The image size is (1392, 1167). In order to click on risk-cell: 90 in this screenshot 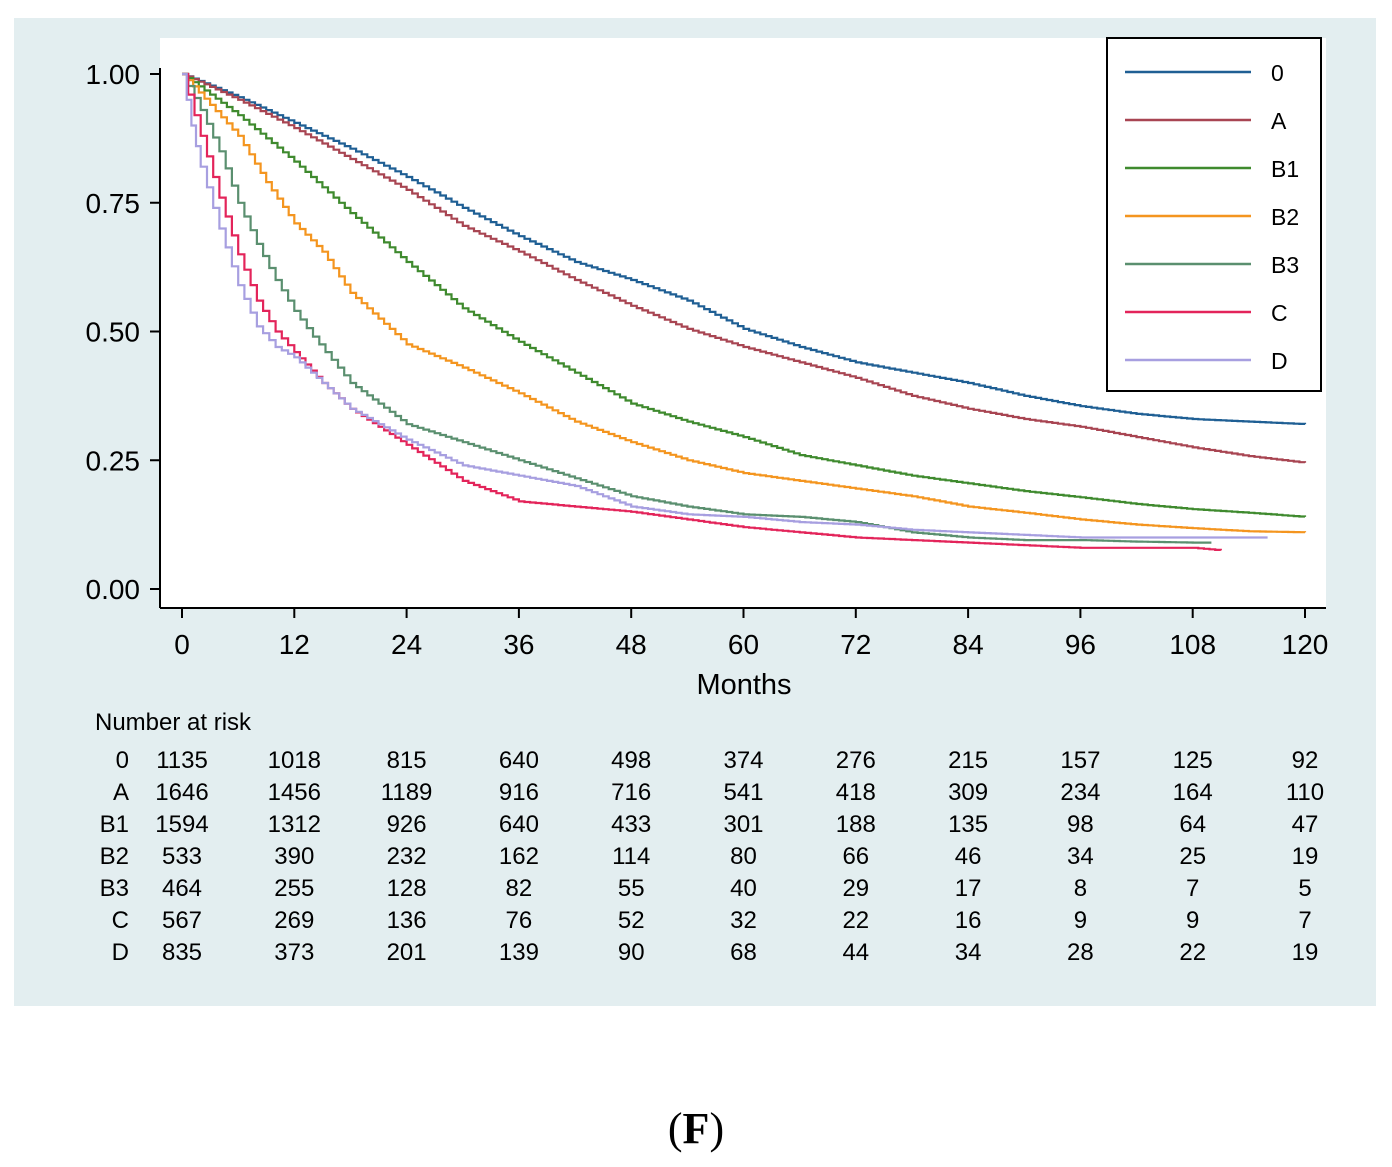, I will do `click(631, 952)`.